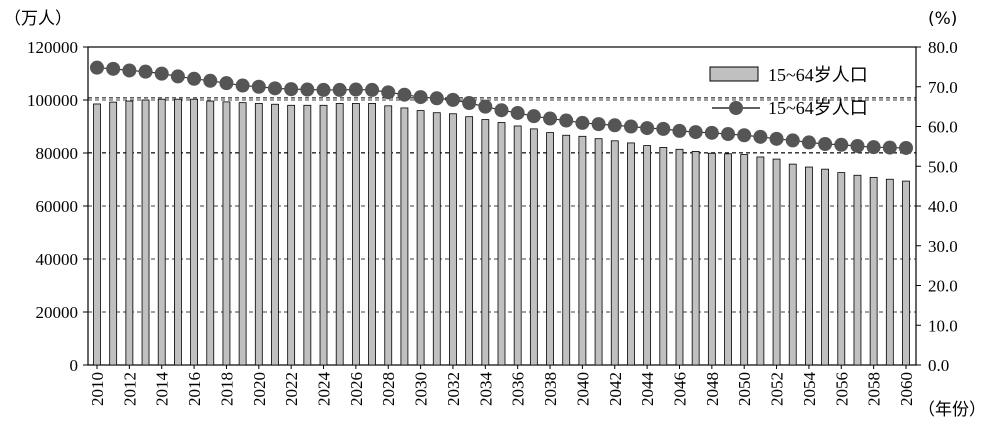 The width and height of the screenshot is (1000, 435). I want to click on x-tick-label: 2030, so click(421, 389).